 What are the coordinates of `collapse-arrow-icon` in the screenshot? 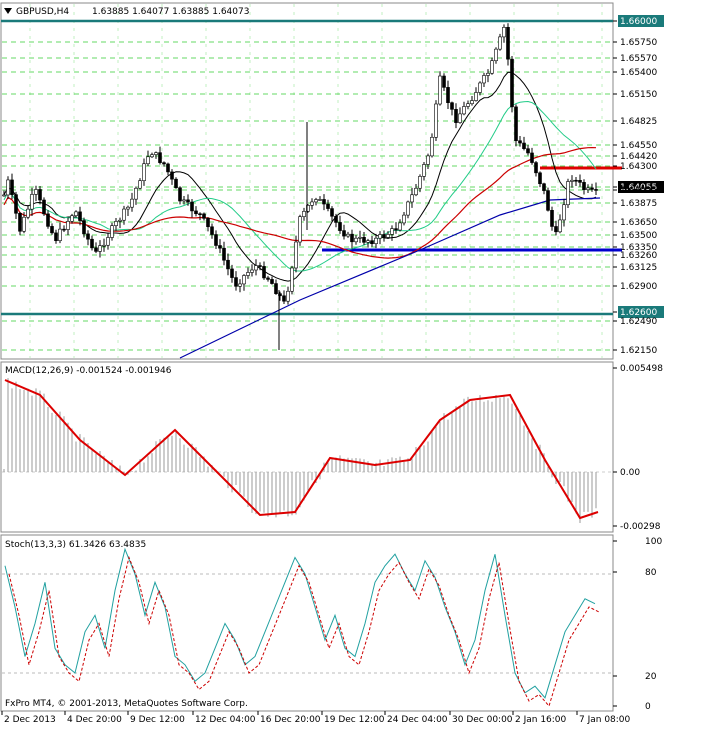 It's located at (8, 11).